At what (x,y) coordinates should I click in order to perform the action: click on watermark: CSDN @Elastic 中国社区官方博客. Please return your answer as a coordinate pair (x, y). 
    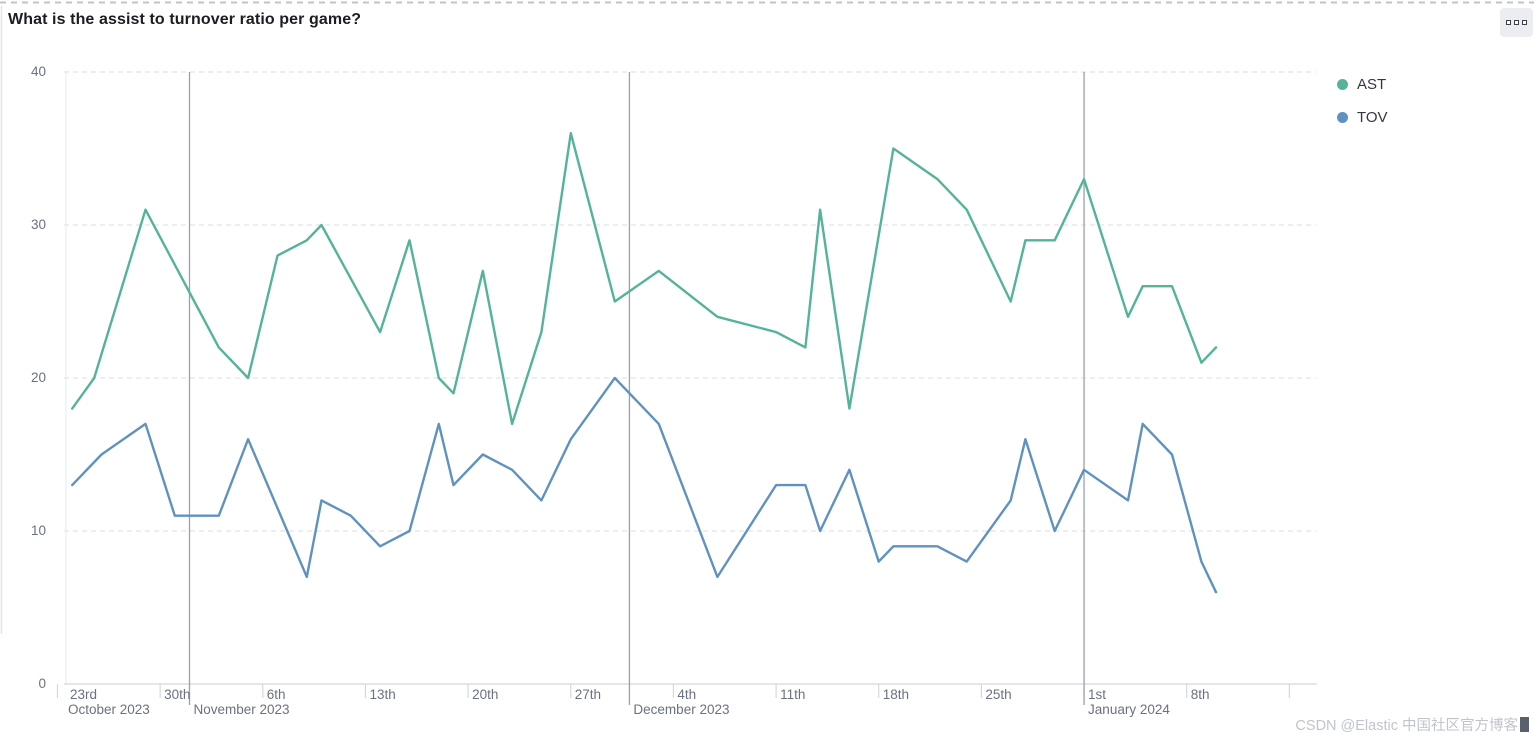
    Looking at the image, I should click on (1412, 724).